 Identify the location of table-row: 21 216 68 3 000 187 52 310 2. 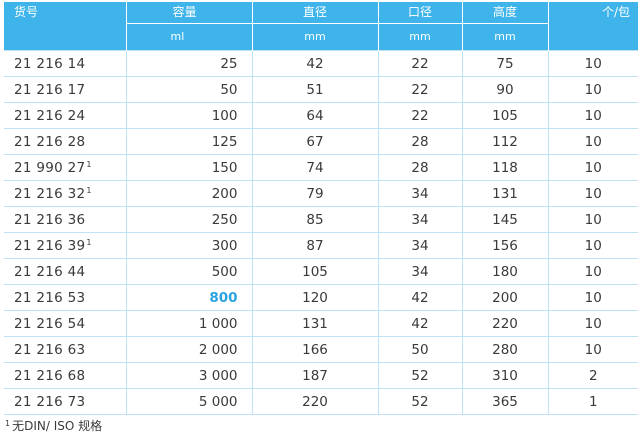
(321, 375).